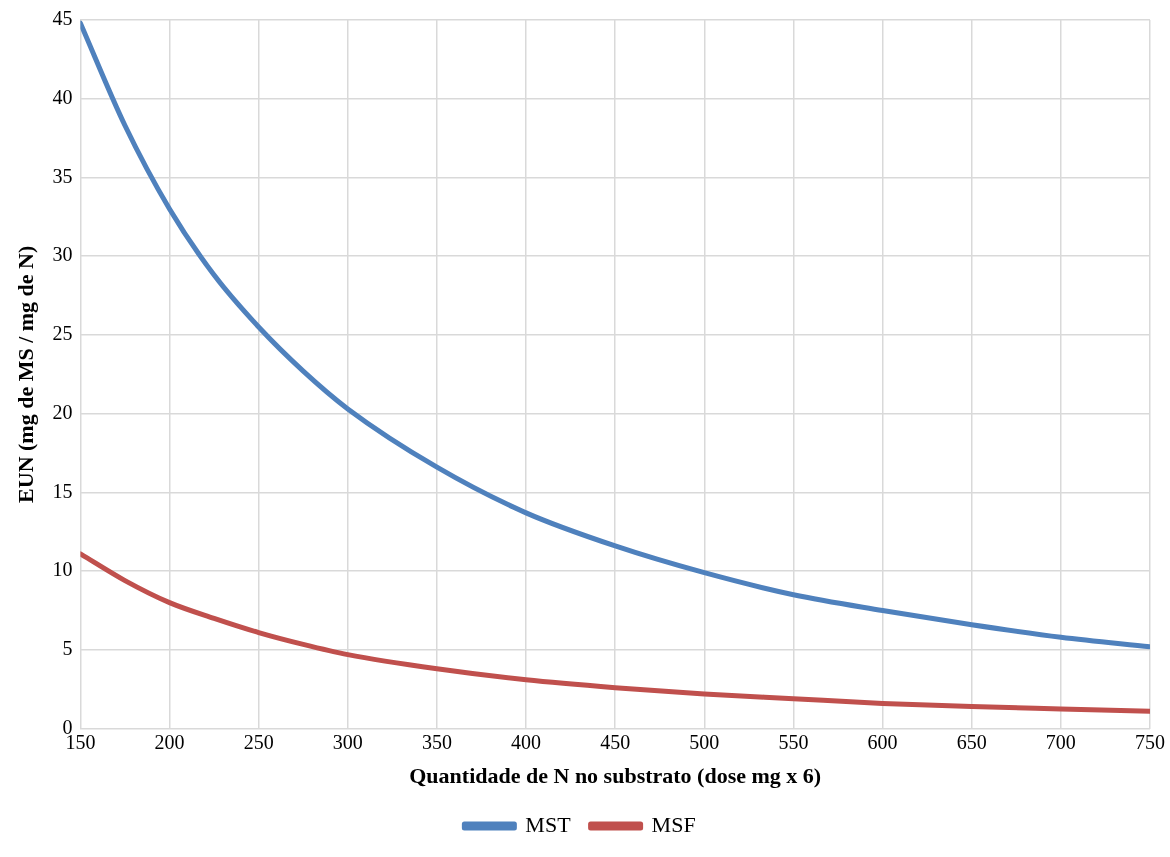 This screenshot has width=1170, height=857. Describe the element at coordinates (62, 569) in the screenshot. I see `y-tick-label: 10` at that location.